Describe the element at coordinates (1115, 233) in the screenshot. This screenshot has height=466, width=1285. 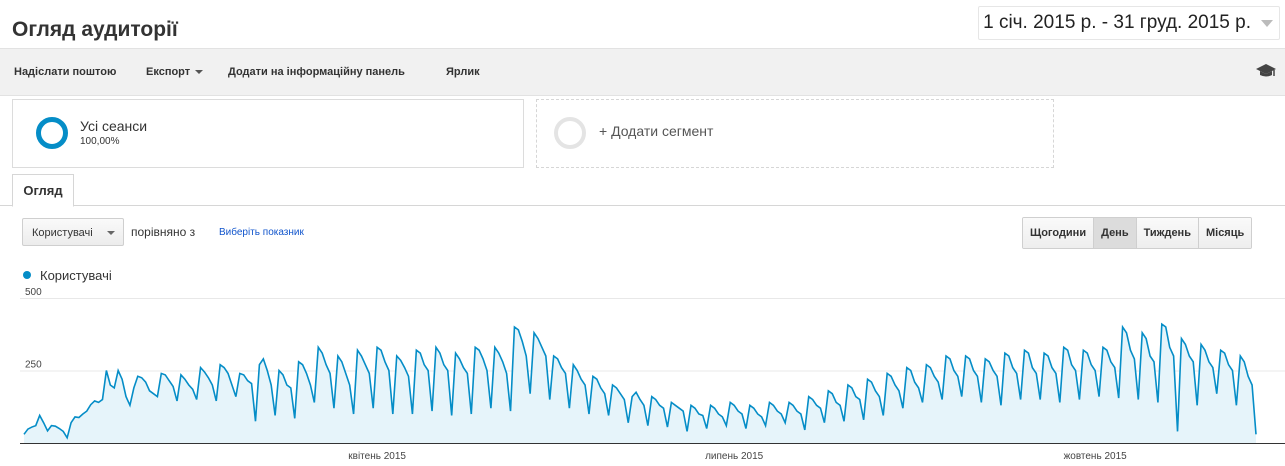
I see `period-day-button: День` at that location.